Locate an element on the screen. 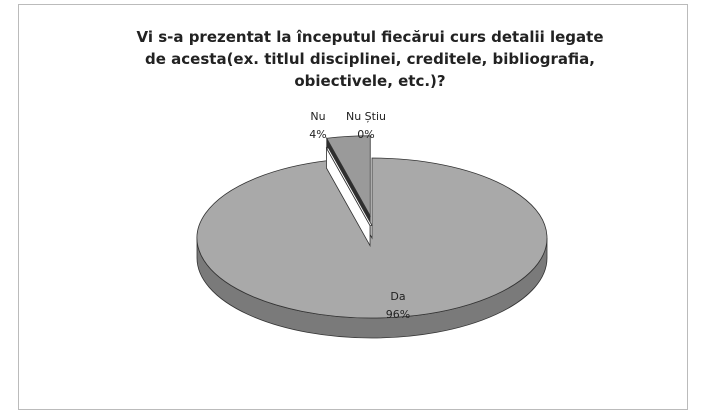  slice-value-label: 96% is located at coordinates (398, 314).